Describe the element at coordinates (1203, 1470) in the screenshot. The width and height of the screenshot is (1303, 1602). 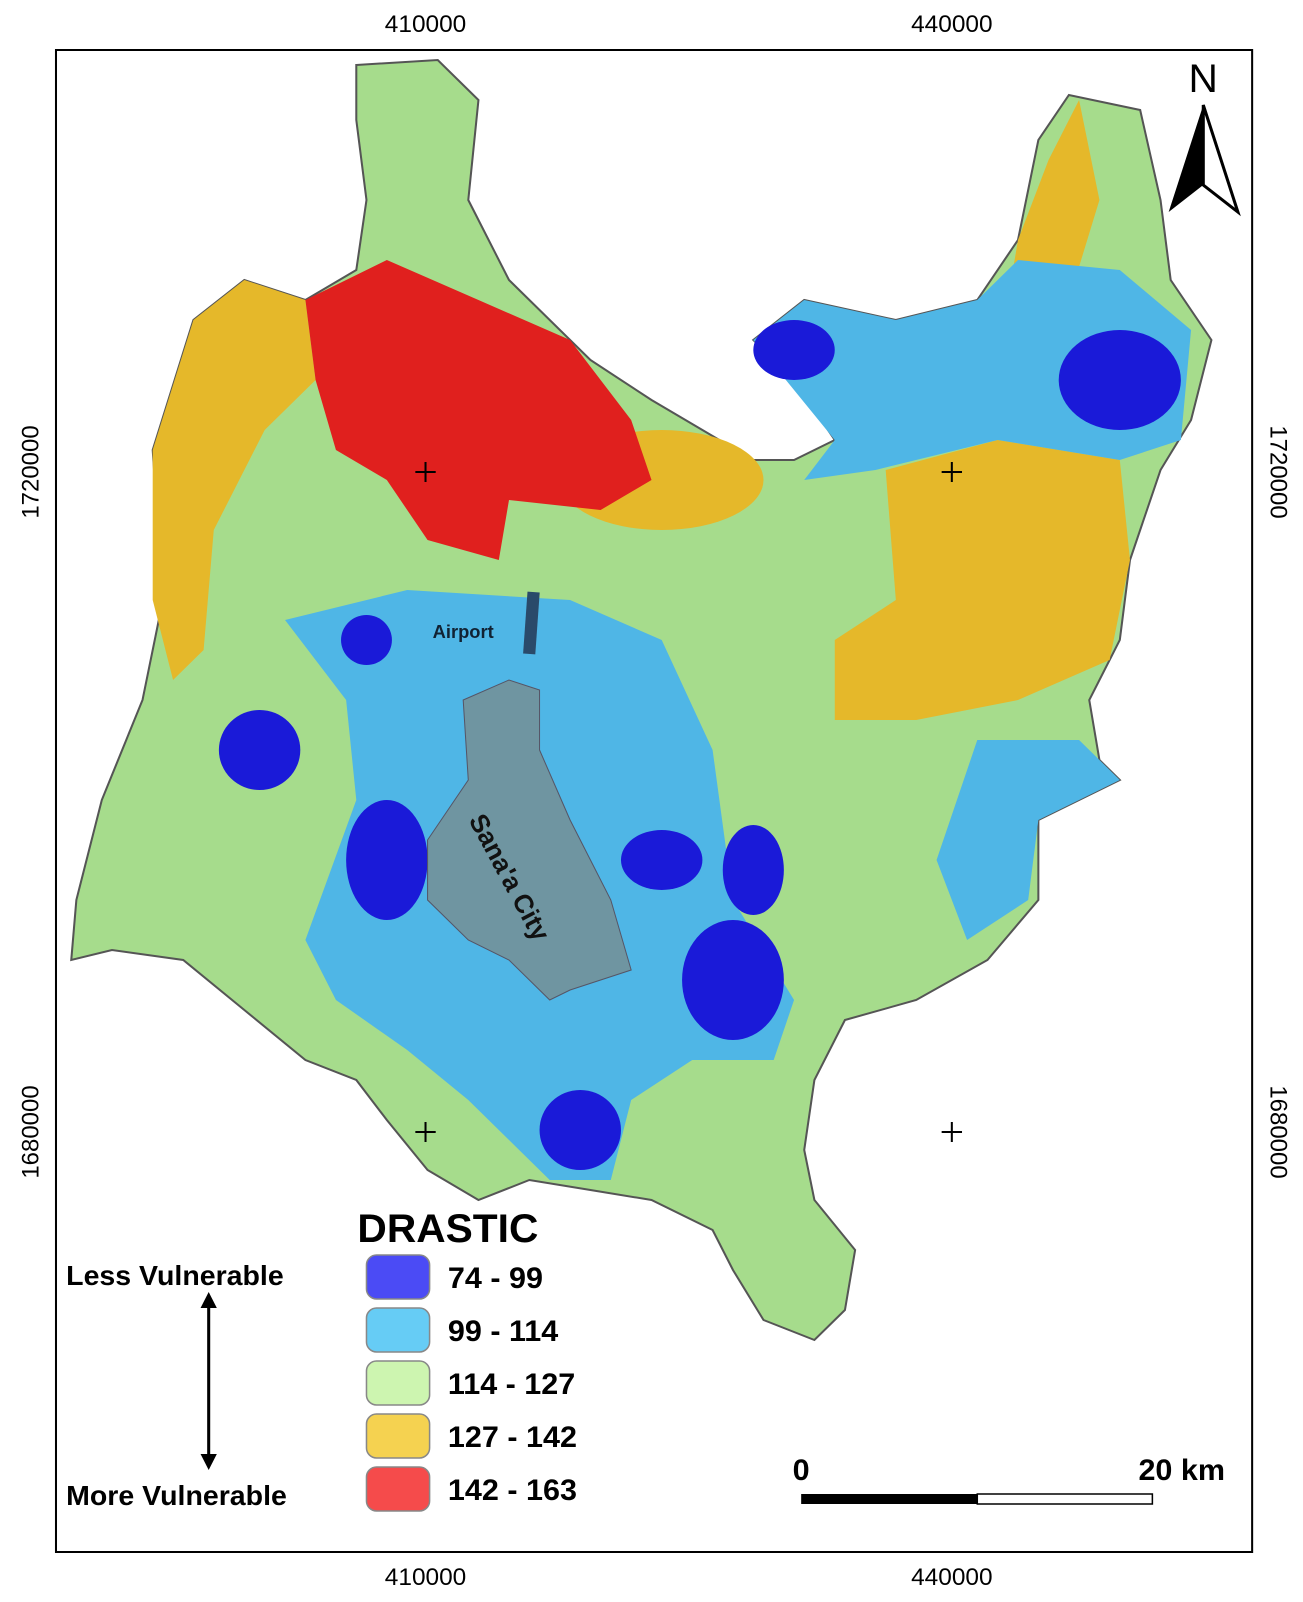
I see `scale-unit: km` at that location.